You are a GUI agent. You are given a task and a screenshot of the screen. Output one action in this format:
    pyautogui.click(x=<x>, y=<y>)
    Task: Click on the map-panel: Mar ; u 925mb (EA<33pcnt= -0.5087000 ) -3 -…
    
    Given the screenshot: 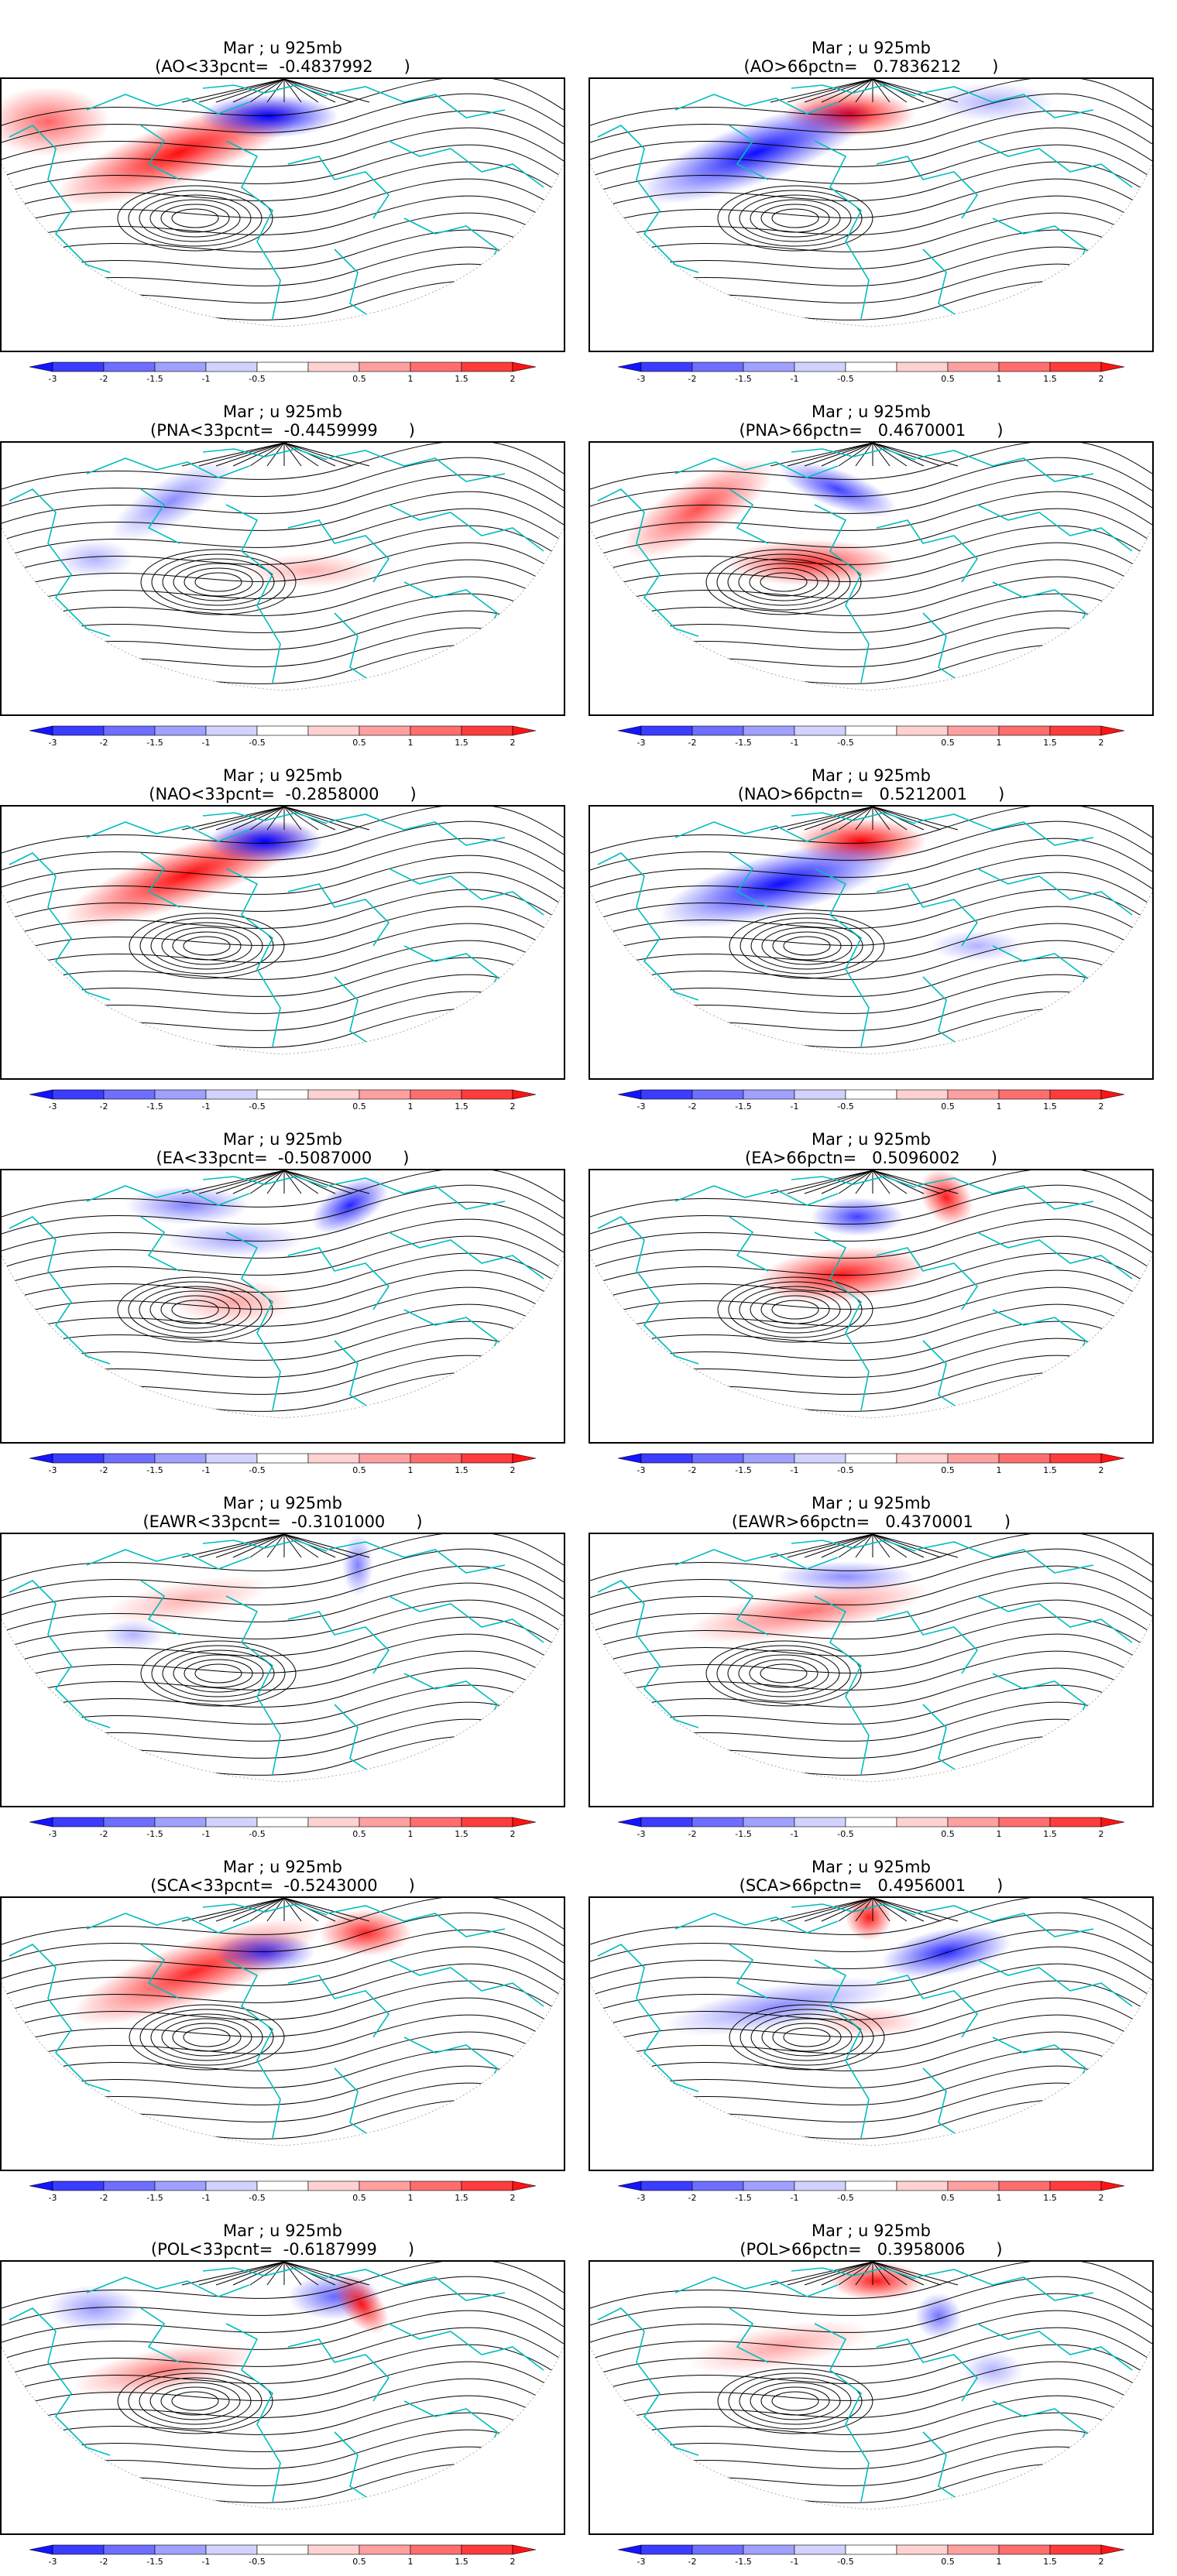 What is the action you would take?
    pyautogui.click(x=283, y=1304)
    